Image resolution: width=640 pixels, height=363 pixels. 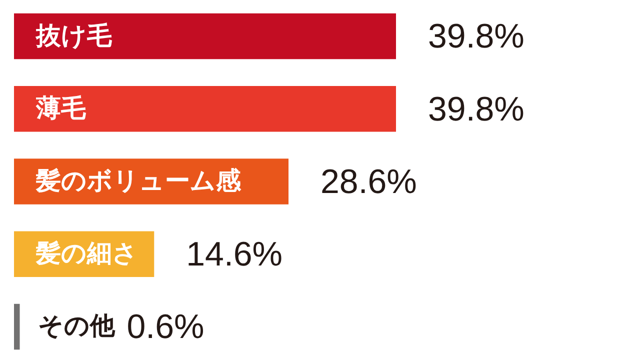 I want to click on y-tick-label: 薄毛, so click(x=61, y=107).